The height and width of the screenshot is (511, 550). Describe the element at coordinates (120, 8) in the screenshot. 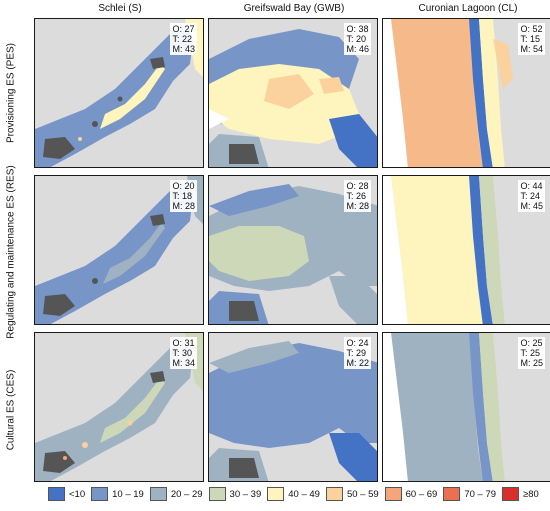

I see `column-title-schlei: Schlei (S)` at that location.